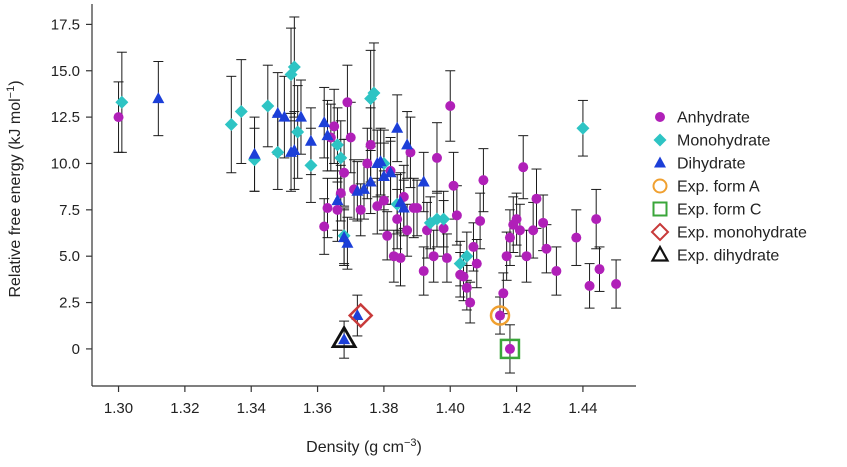 The image size is (847, 467). Describe the element at coordinates (660, 140) in the screenshot. I see `legend-marker-monohydrate` at that location.